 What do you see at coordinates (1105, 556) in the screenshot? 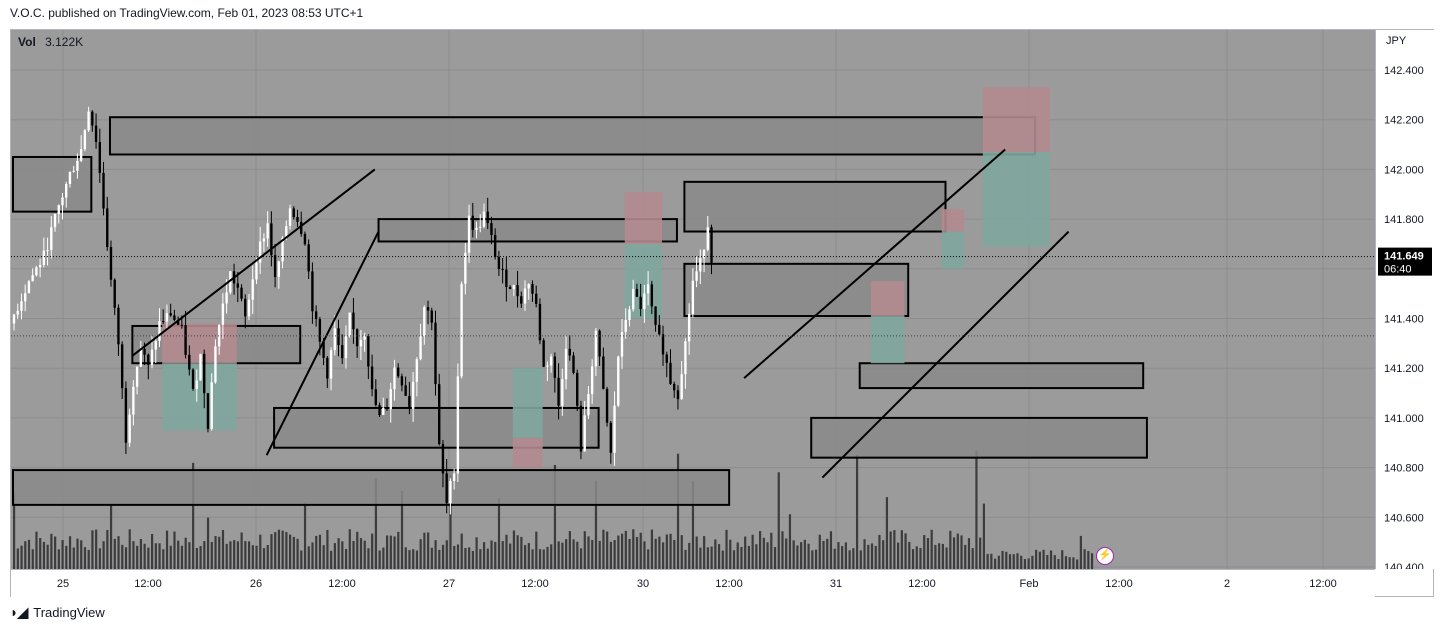
I see `lightning-icon: ⚡` at bounding box center [1105, 556].